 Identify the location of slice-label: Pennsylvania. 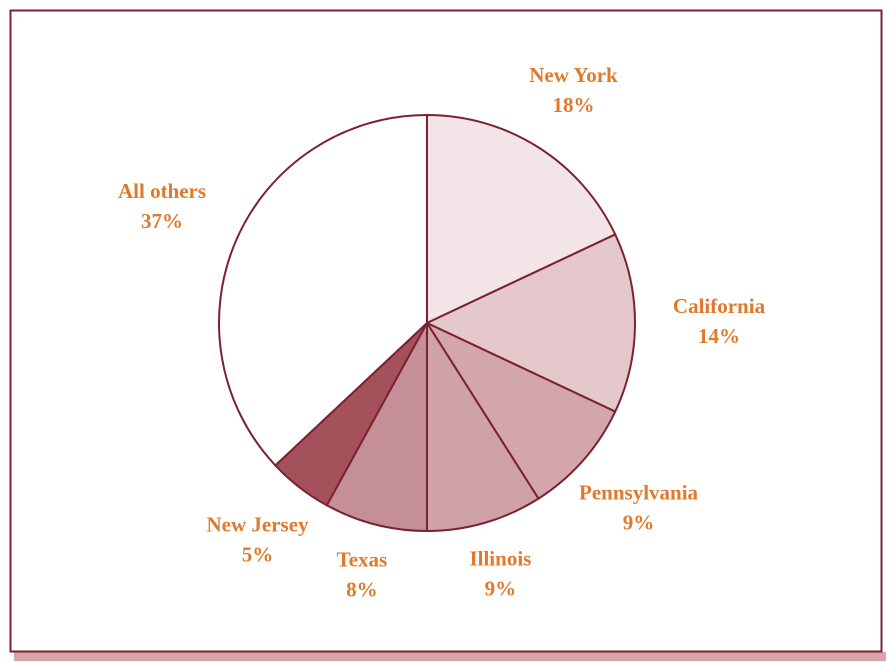
(639, 492).